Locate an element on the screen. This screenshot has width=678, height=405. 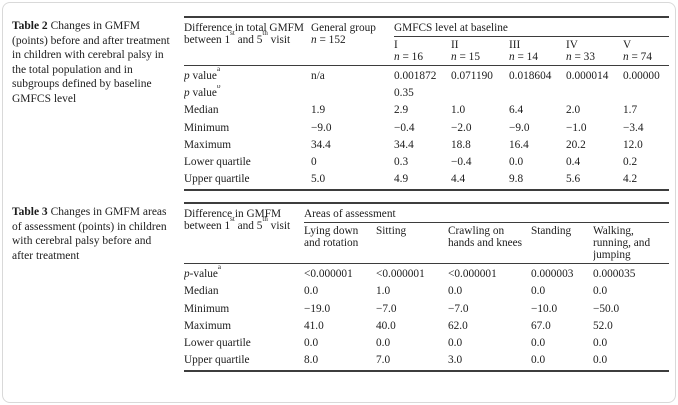
table-row: p valueb 0.35 is located at coordinates (426, 93).